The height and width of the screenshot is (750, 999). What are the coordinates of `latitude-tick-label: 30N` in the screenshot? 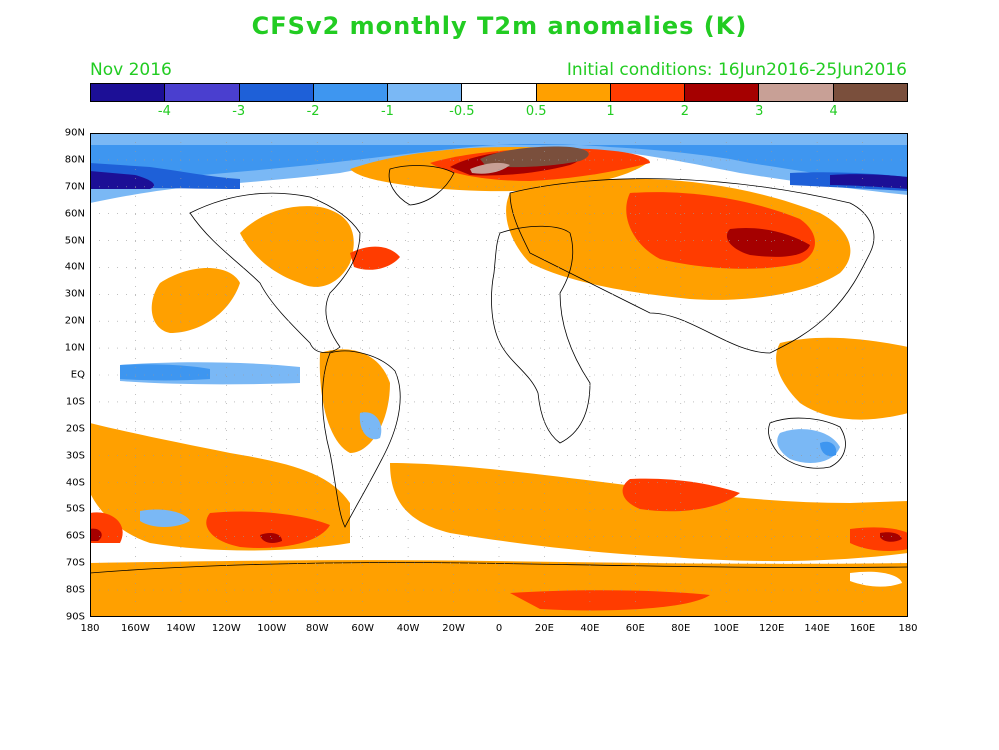 It's located at (74, 294).